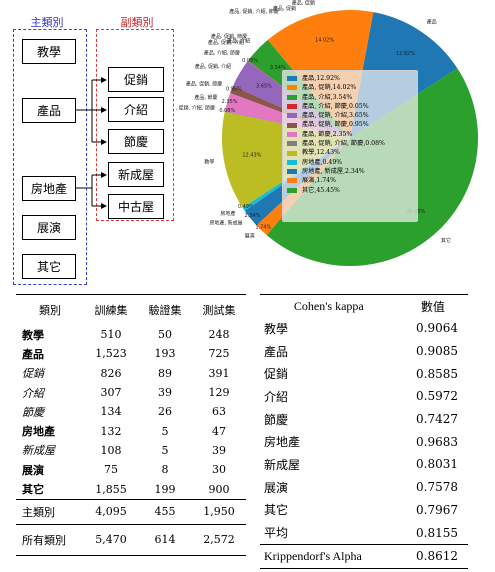 This screenshot has width=495, height=572. Describe the element at coordinates (276, 510) in the screenshot. I see `row-label: 其它` at that location.